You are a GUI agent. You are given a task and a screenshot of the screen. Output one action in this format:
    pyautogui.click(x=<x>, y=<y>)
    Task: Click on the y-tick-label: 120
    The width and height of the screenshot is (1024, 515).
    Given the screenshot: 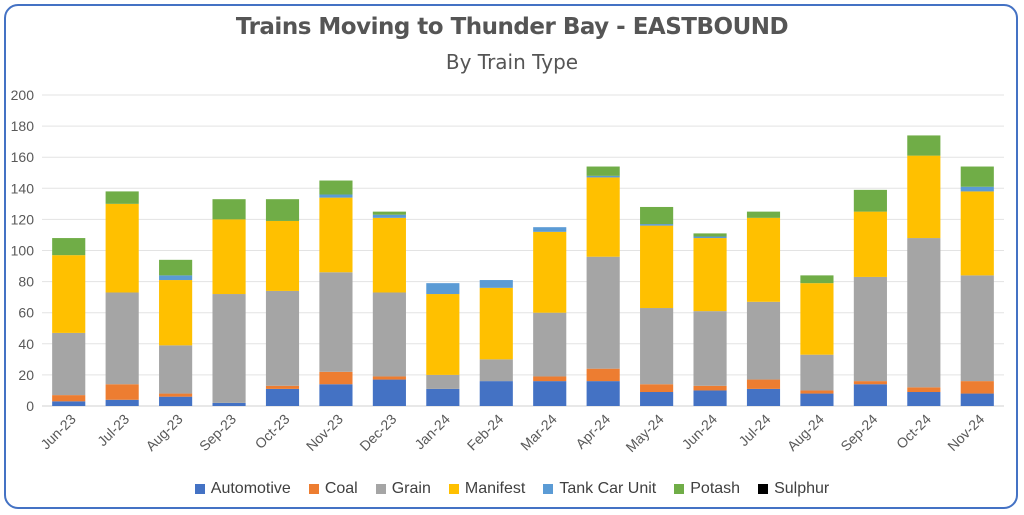 What is the action you would take?
    pyautogui.click(x=23, y=219)
    